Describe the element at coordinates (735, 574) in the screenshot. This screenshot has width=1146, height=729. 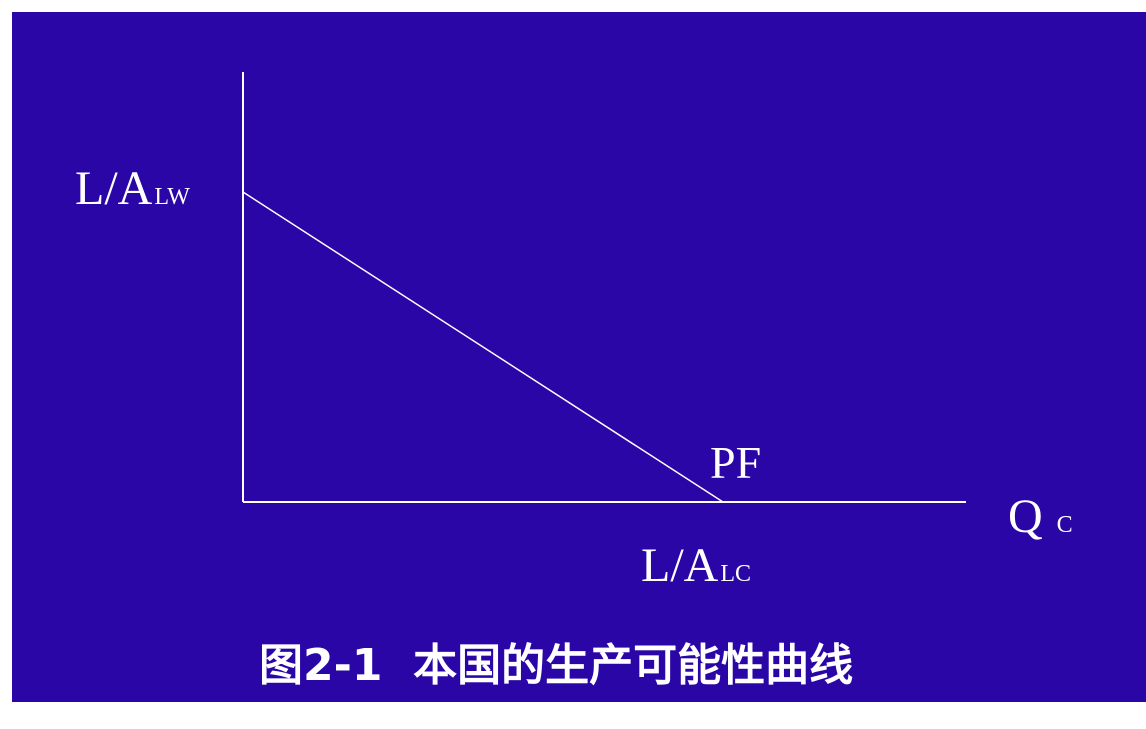
I see `x-intercept-sub: LC` at that location.